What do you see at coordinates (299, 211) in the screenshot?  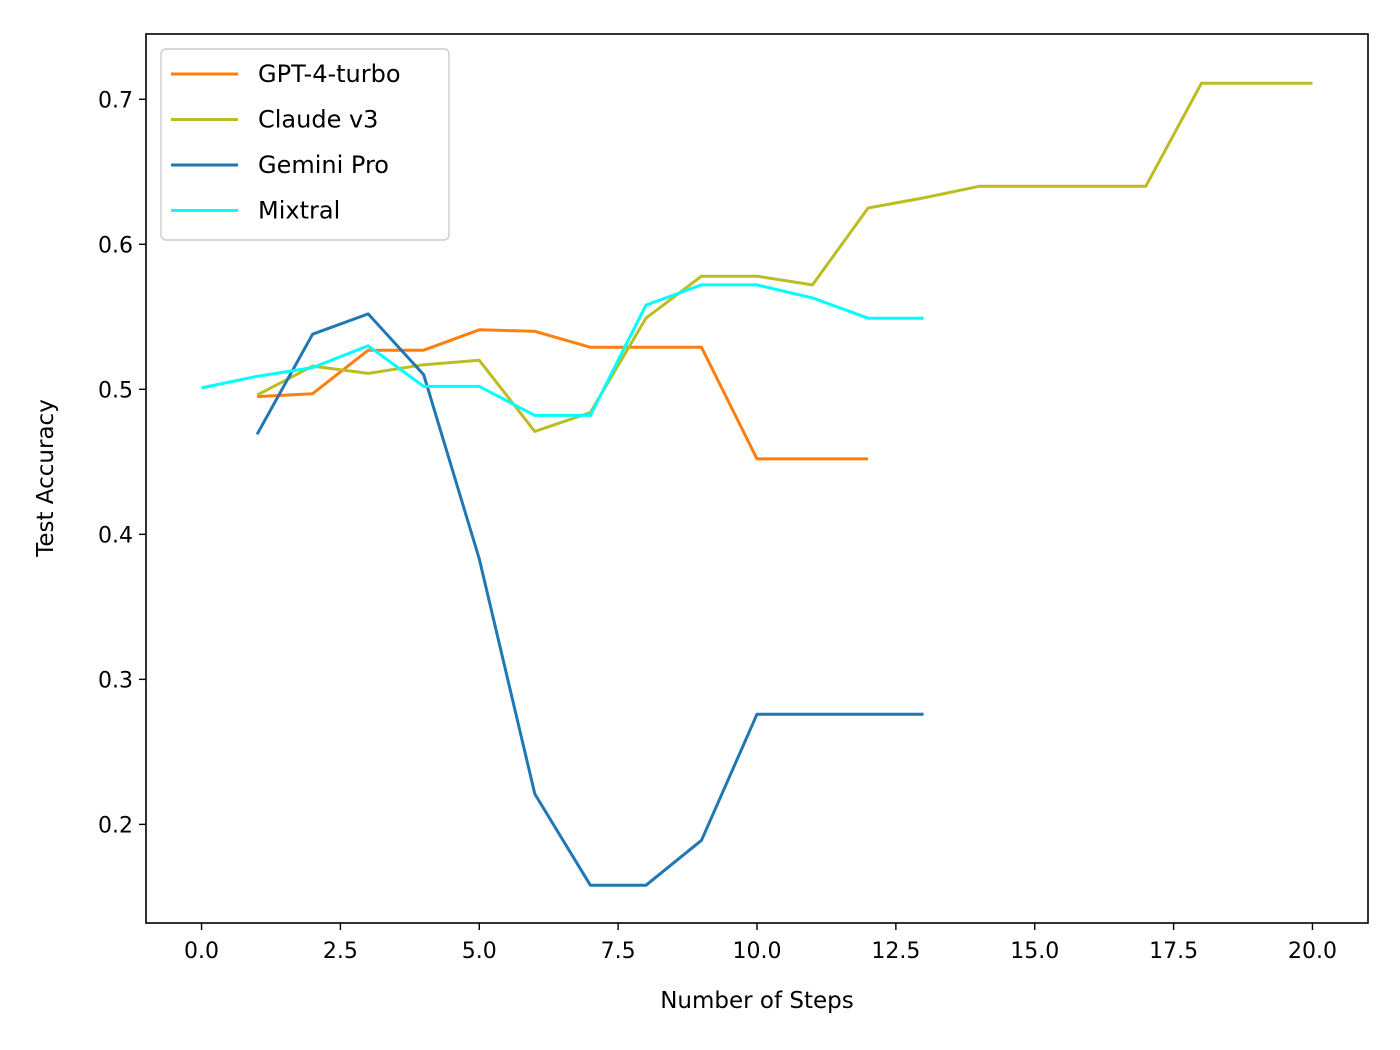 I see `legend-label-mixtral: Mixtral` at bounding box center [299, 211].